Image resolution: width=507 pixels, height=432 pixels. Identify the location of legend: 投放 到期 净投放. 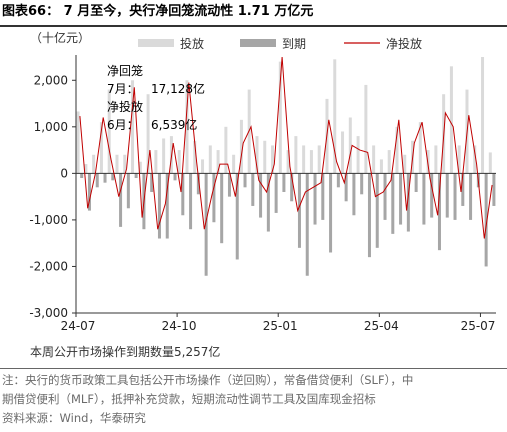
(280, 43).